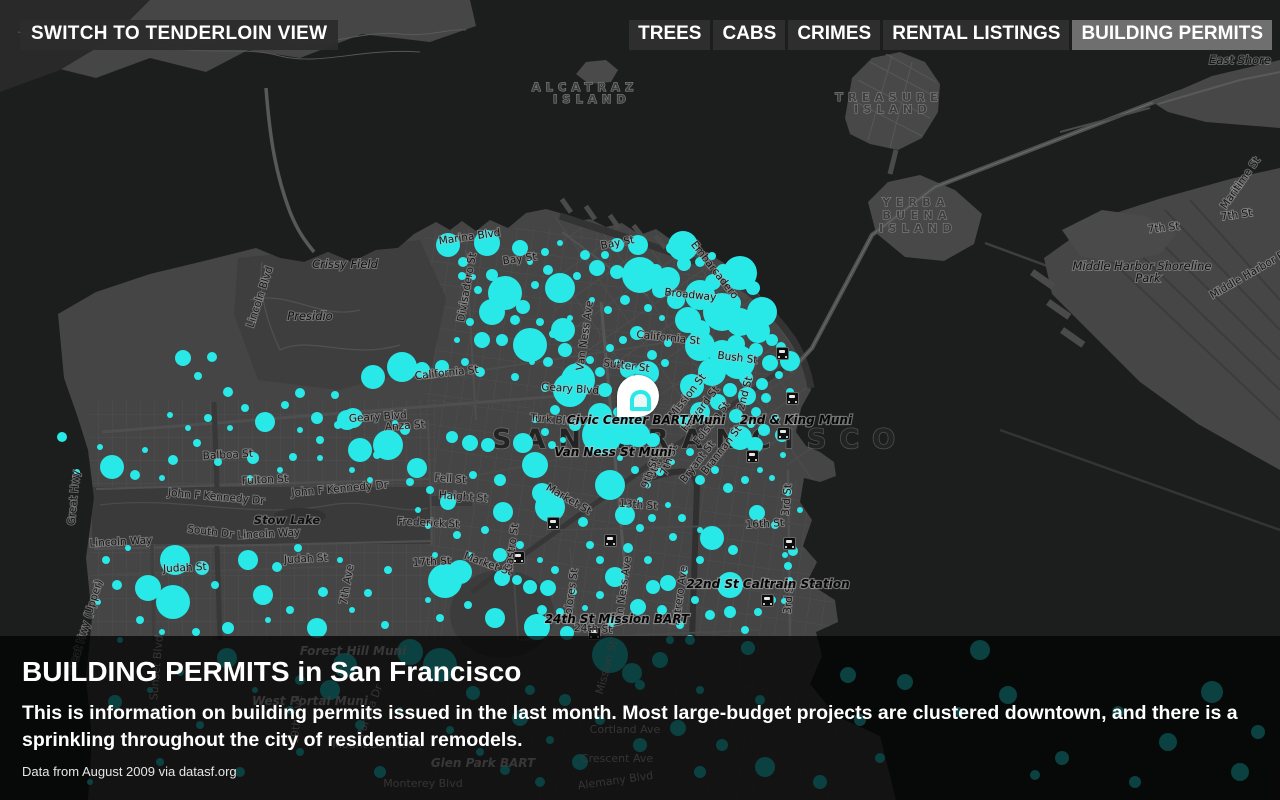  Describe the element at coordinates (892, 113) in the screenshot. I see `treasure-island` at that location.